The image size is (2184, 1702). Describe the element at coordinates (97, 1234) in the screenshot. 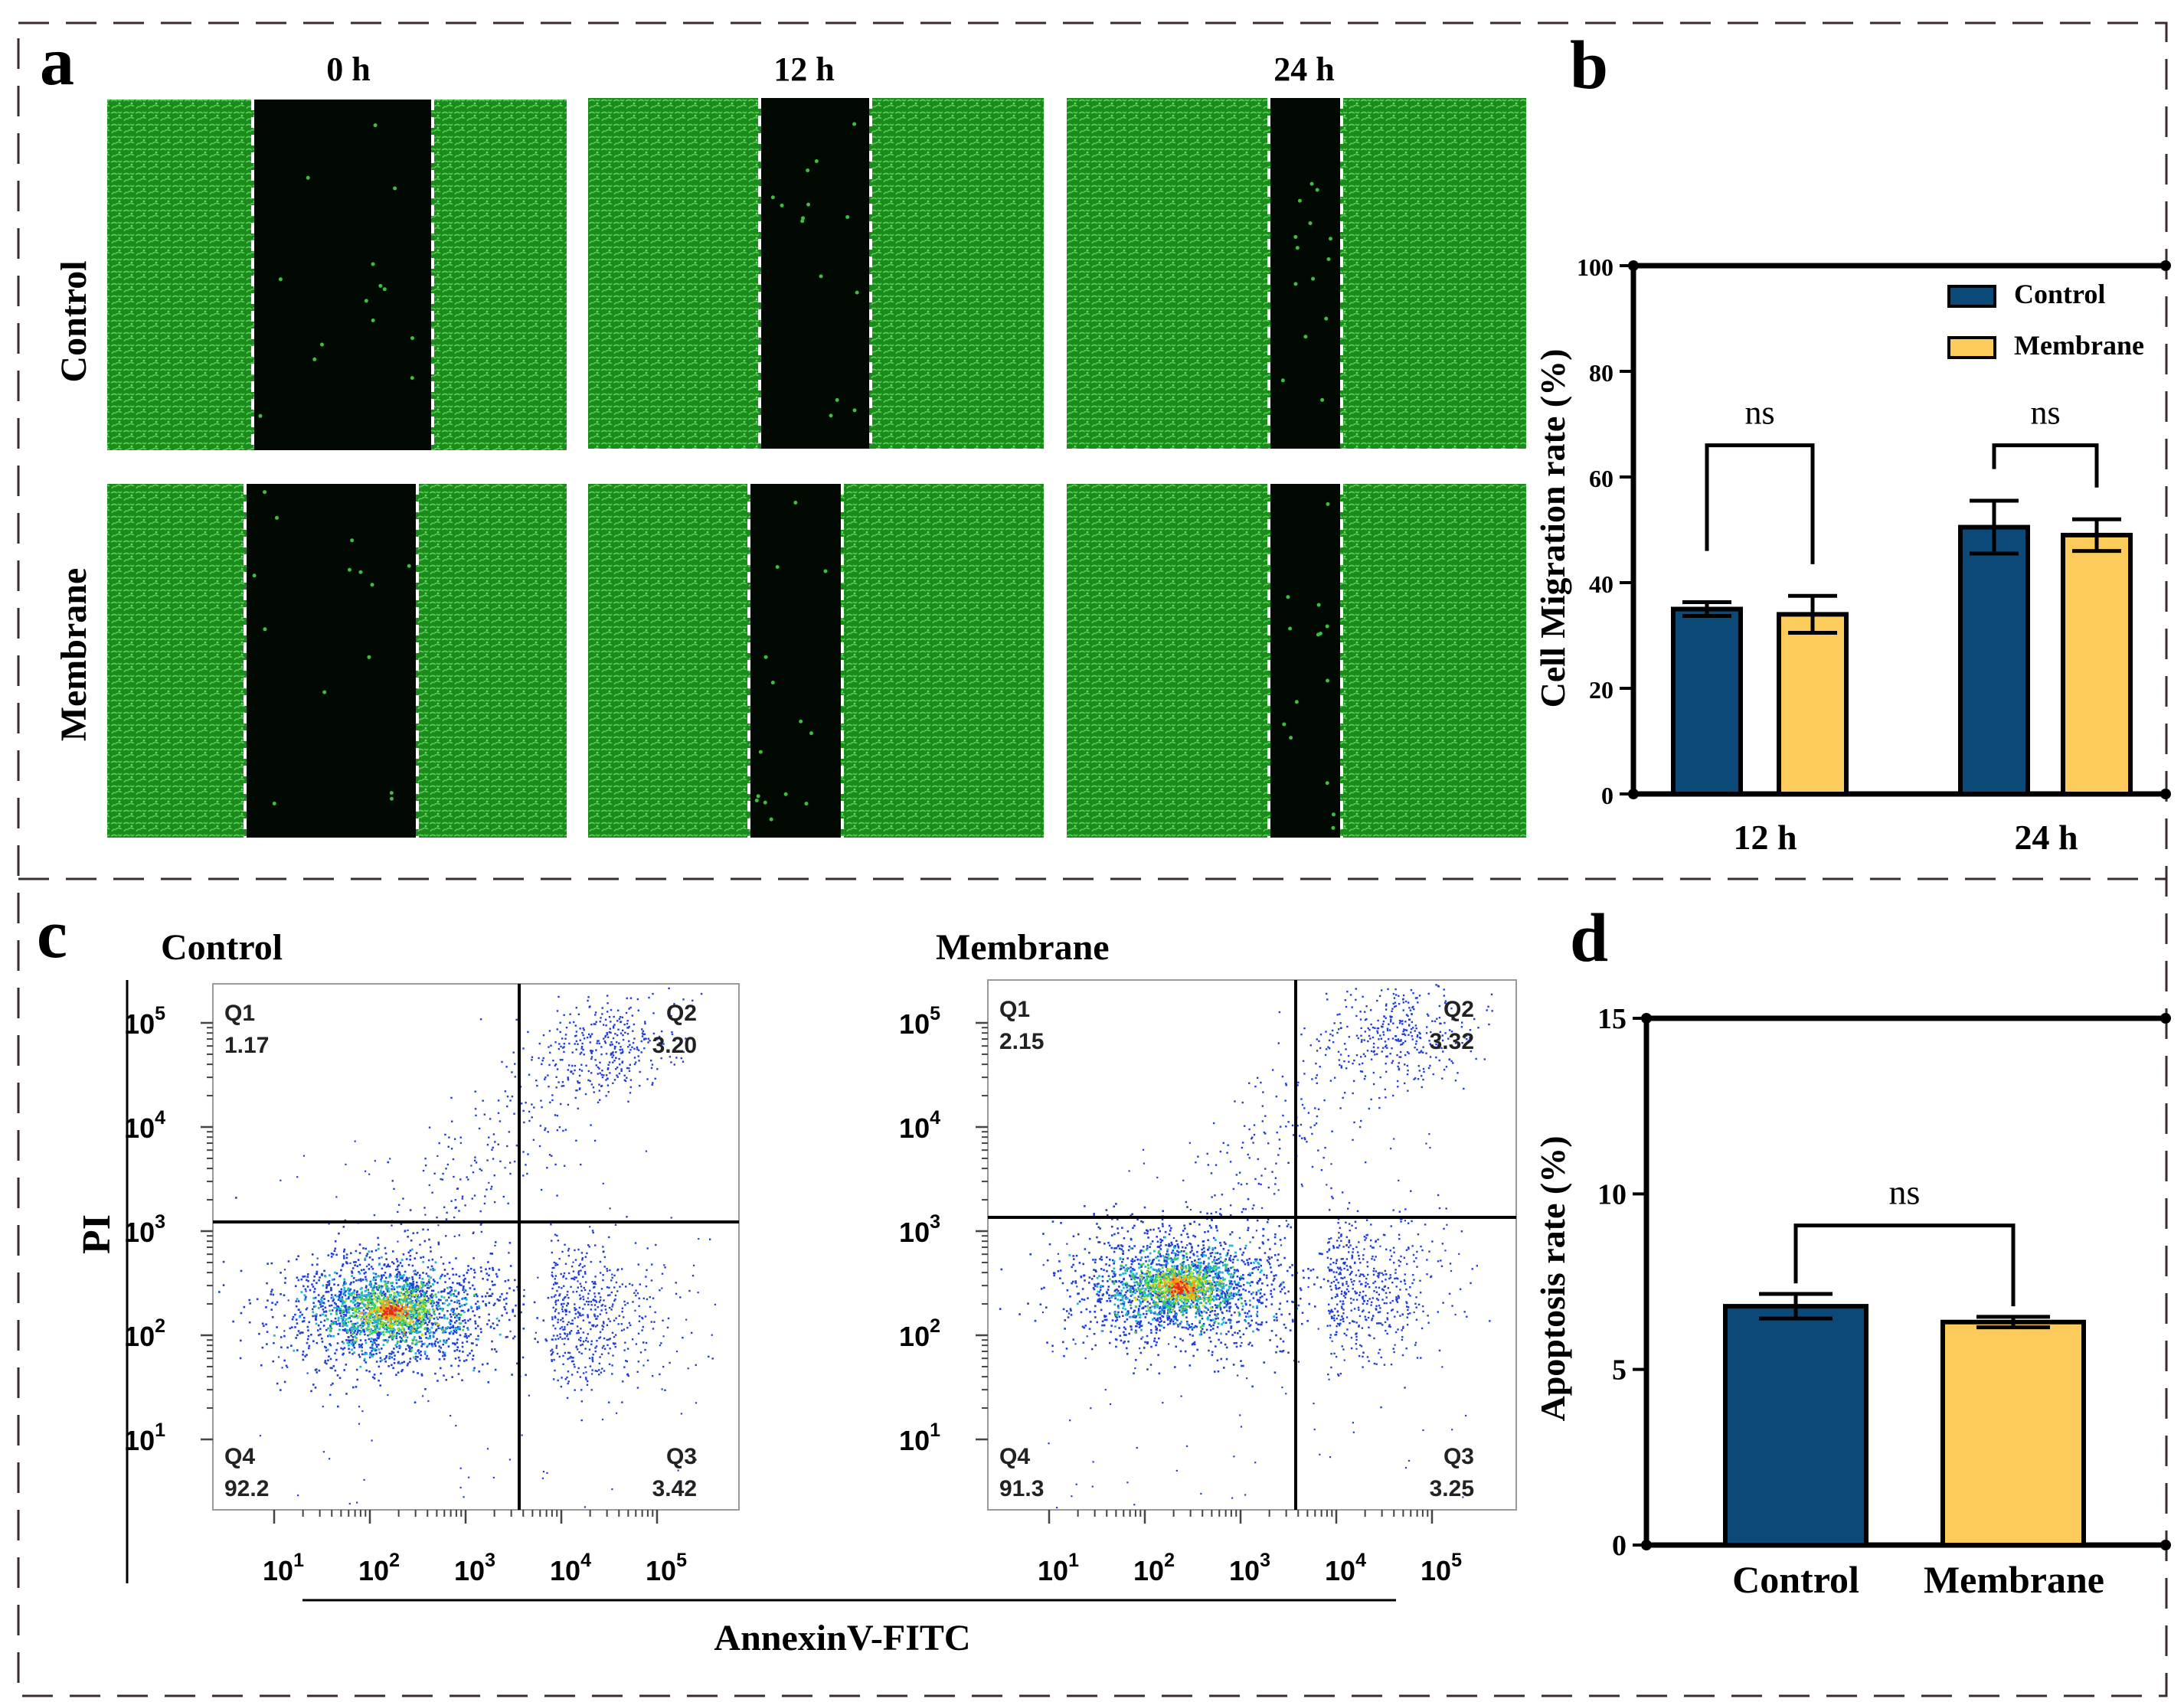

I see `flow-ylabel: PI` at that location.